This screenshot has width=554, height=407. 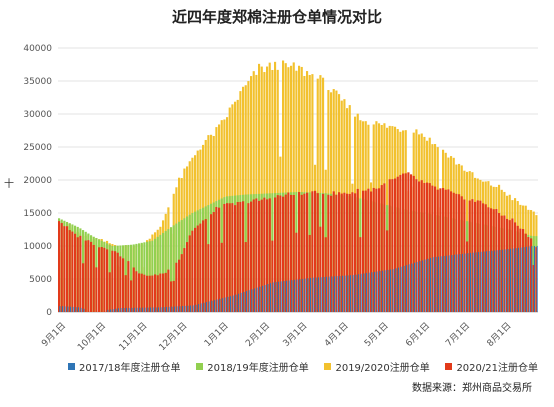 I want to click on legend-swatch-2020, so click(x=449, y=366).